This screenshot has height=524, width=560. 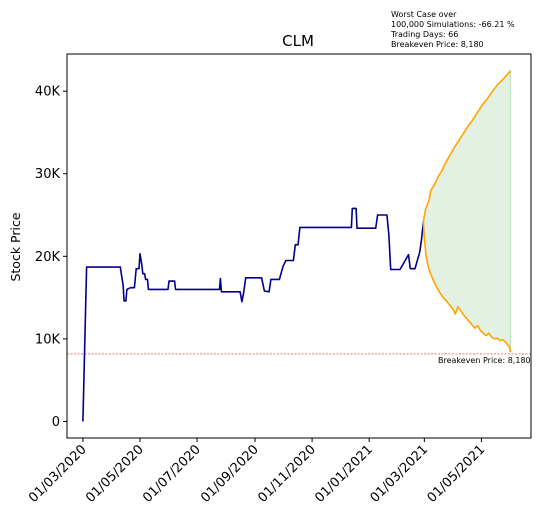 I want to click on info-line: 100,000 Simulations: -66.21 %, so click(x=453, y=24).